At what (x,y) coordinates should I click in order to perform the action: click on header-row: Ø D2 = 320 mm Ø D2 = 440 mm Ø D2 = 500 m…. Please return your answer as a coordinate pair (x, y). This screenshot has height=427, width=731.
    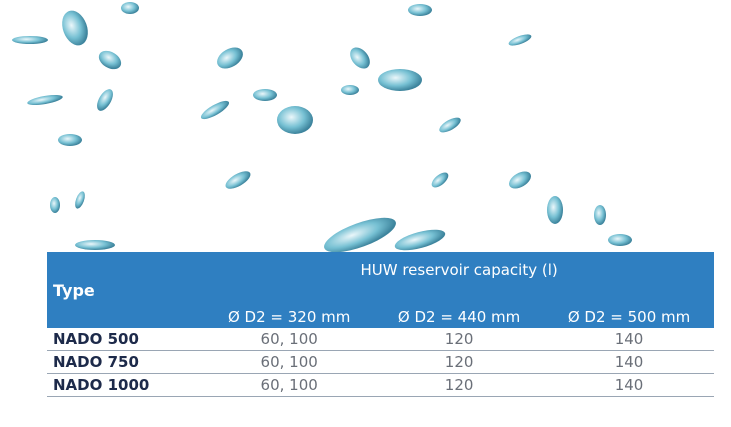
    Looking at the image, I should click on (380, 308).